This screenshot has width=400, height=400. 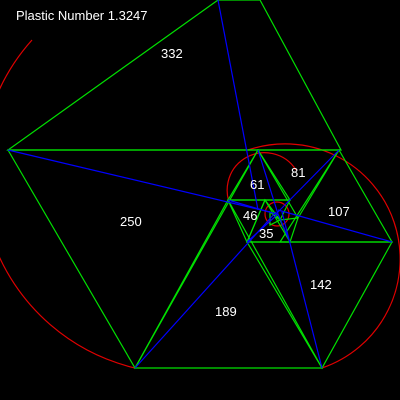 I want to click on small-arc, so click(x=261, y=181).